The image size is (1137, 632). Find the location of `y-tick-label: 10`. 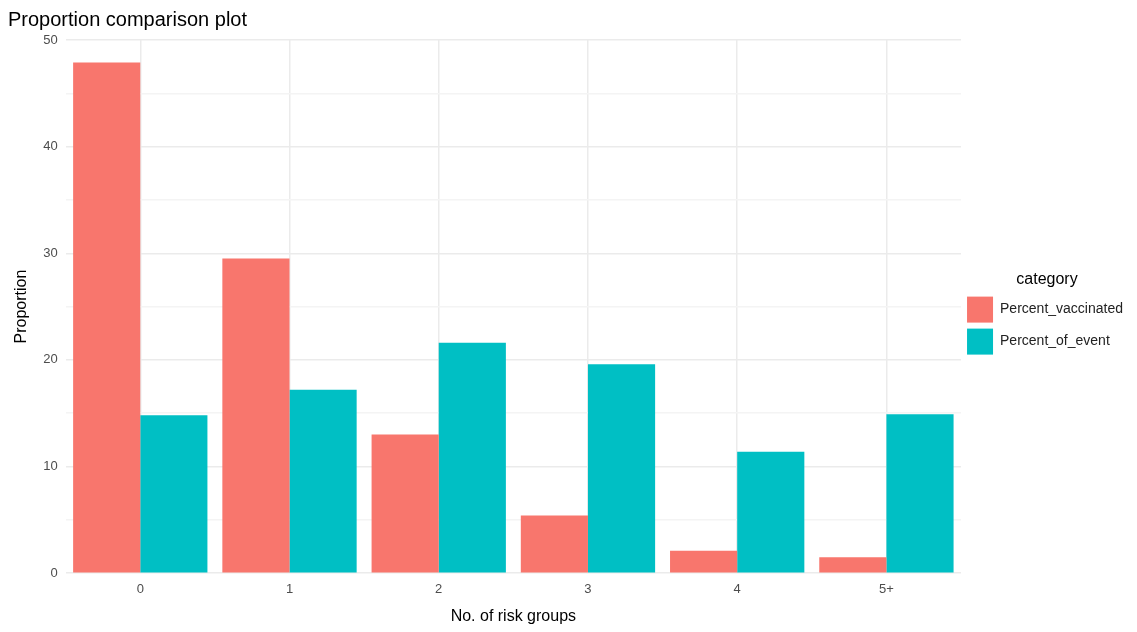

y-tick-label: 10 is located at coordinates (50, 466).